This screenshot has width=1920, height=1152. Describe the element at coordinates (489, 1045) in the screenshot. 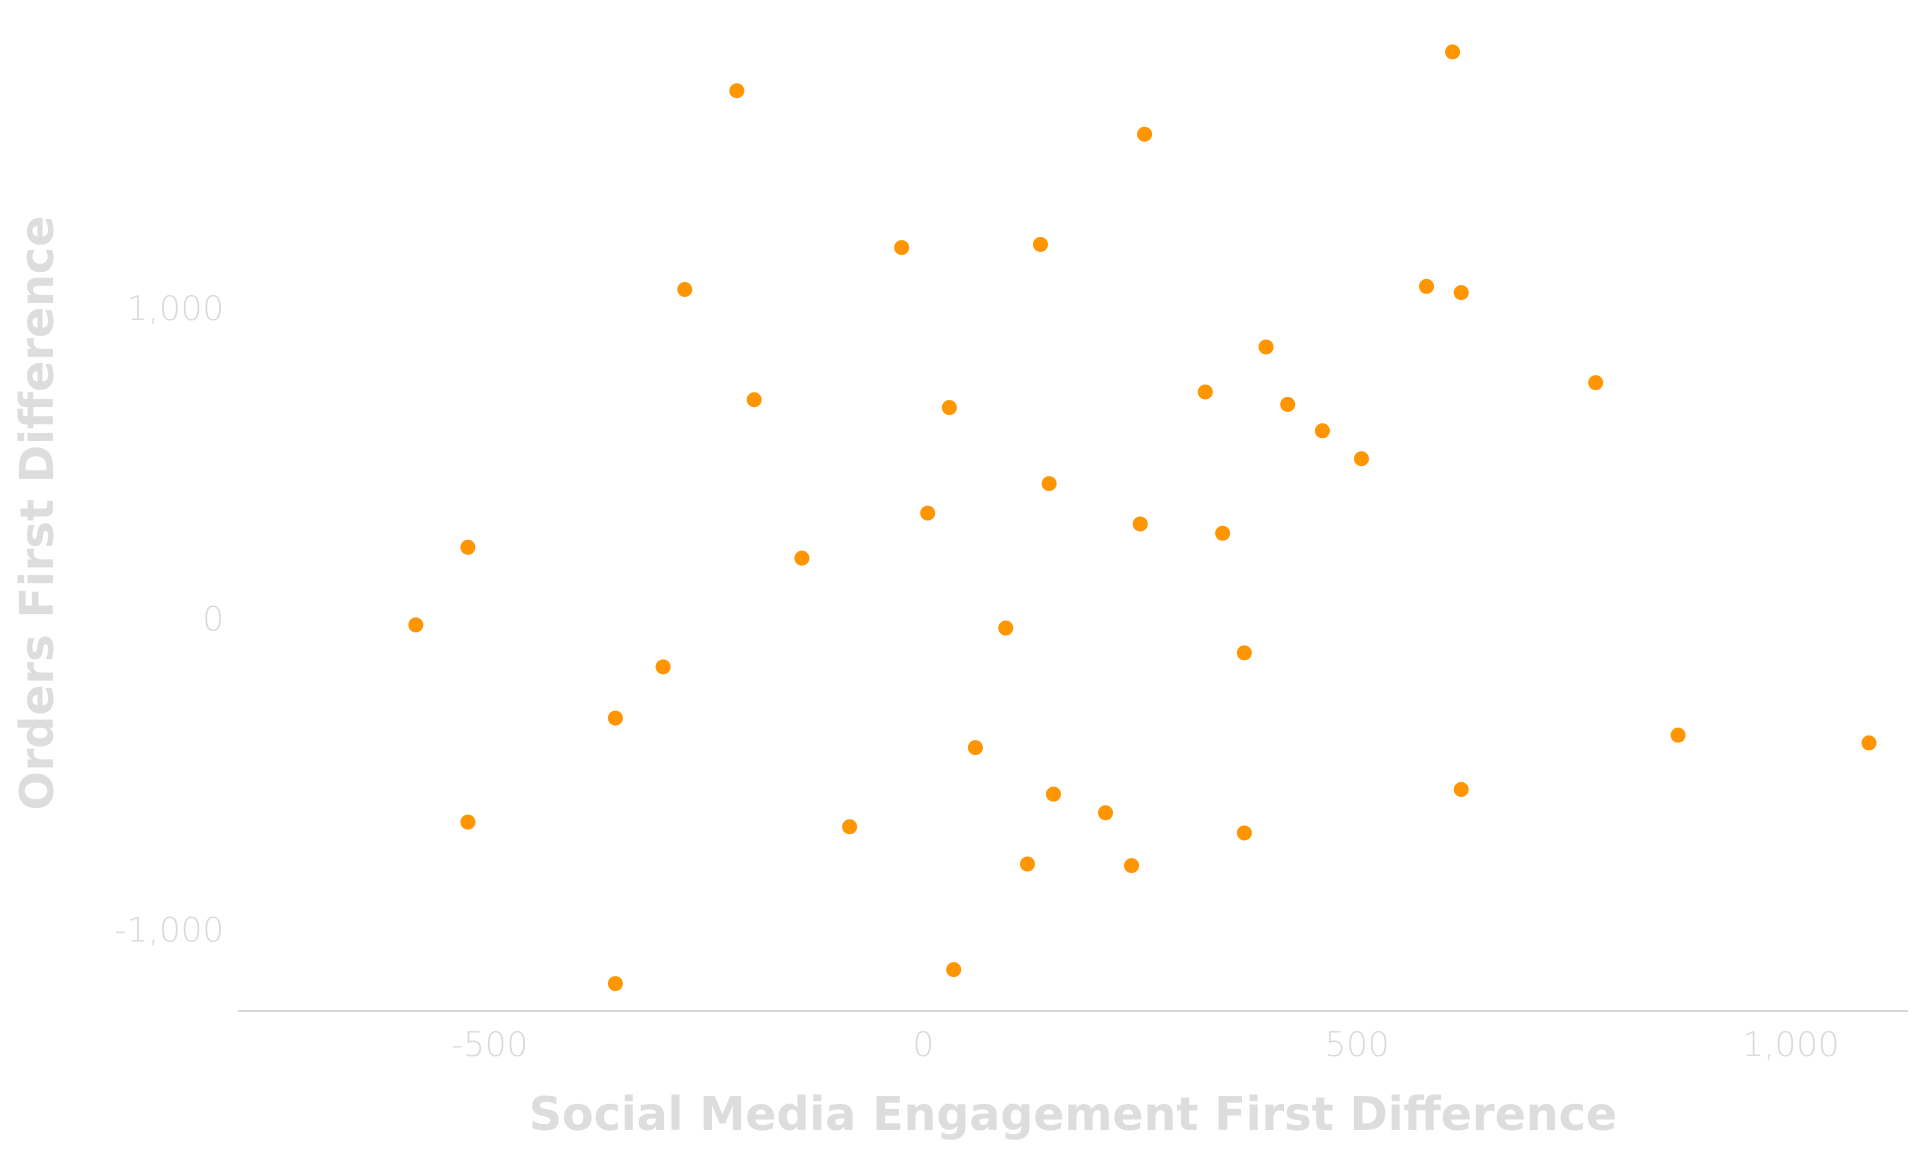

I see `x-tick-label: -500` at that location.